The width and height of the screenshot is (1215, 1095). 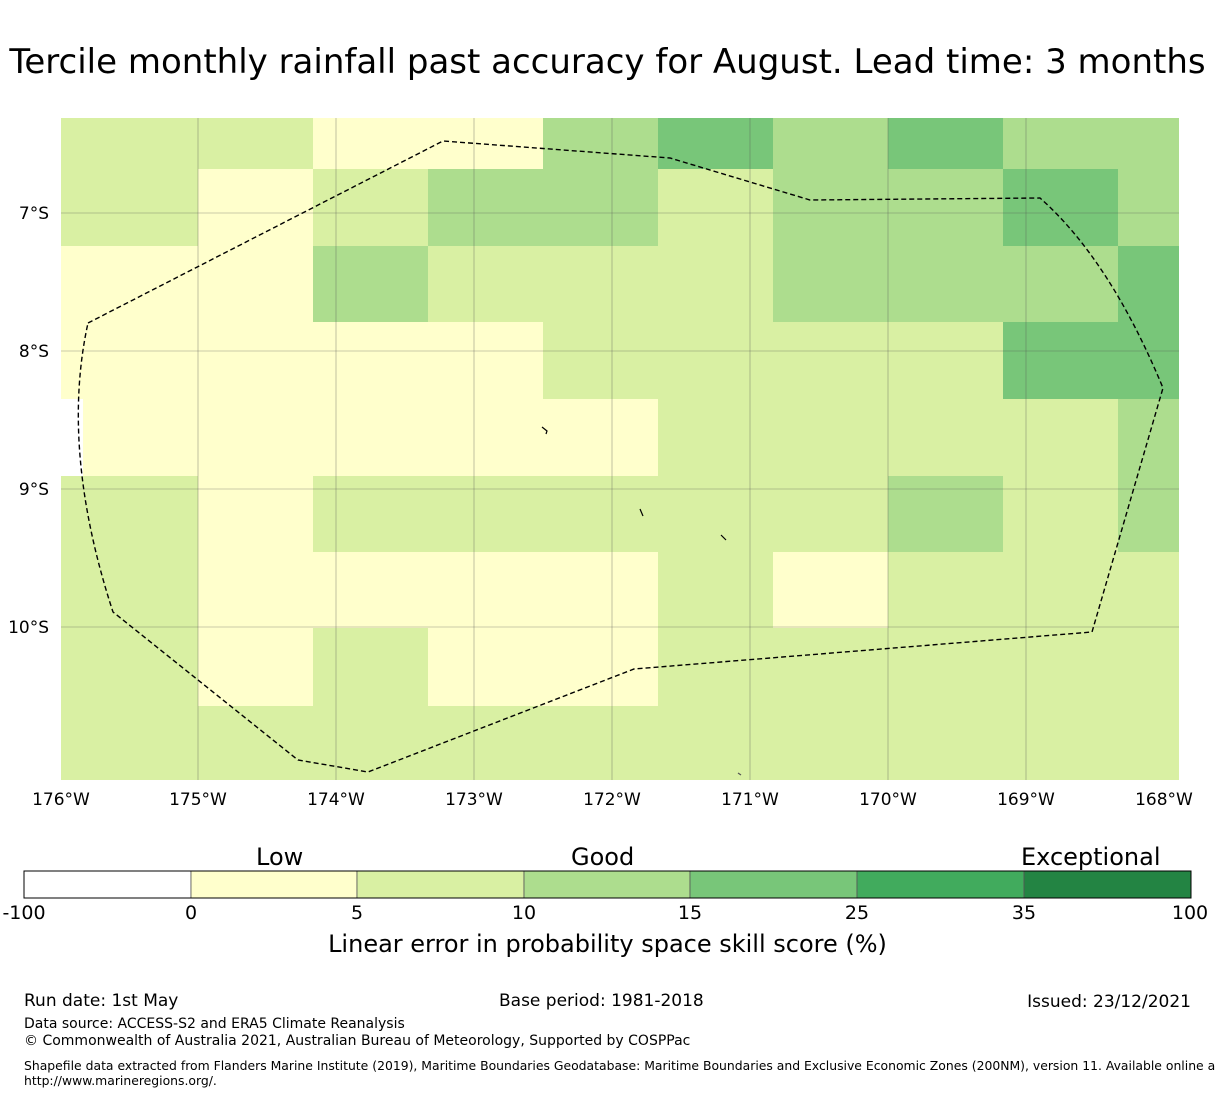 I want to click on run-date: Run date: 1st May, so click(x=101, y=1001).